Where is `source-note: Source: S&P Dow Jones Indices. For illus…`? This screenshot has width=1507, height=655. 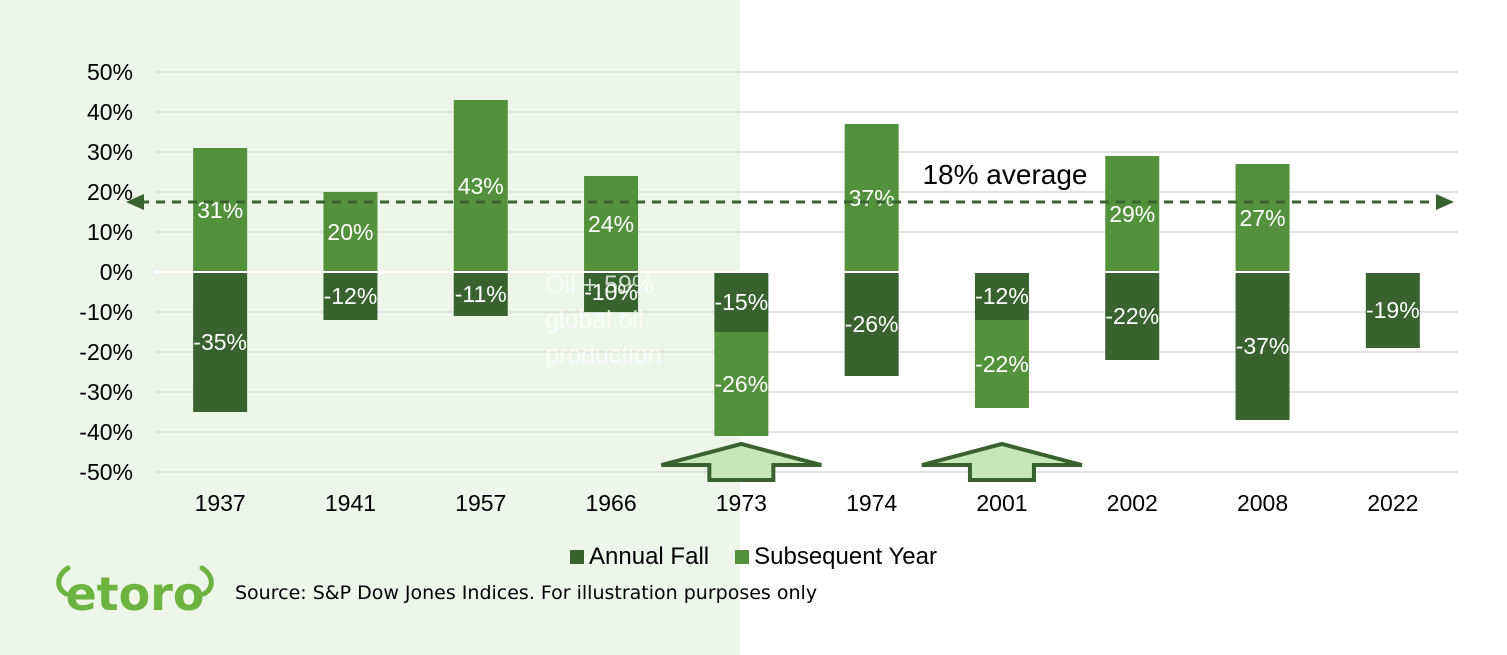 source-note: Source: S&P Dow Jones Indices. For illus… is located at coordinates (526, 593).